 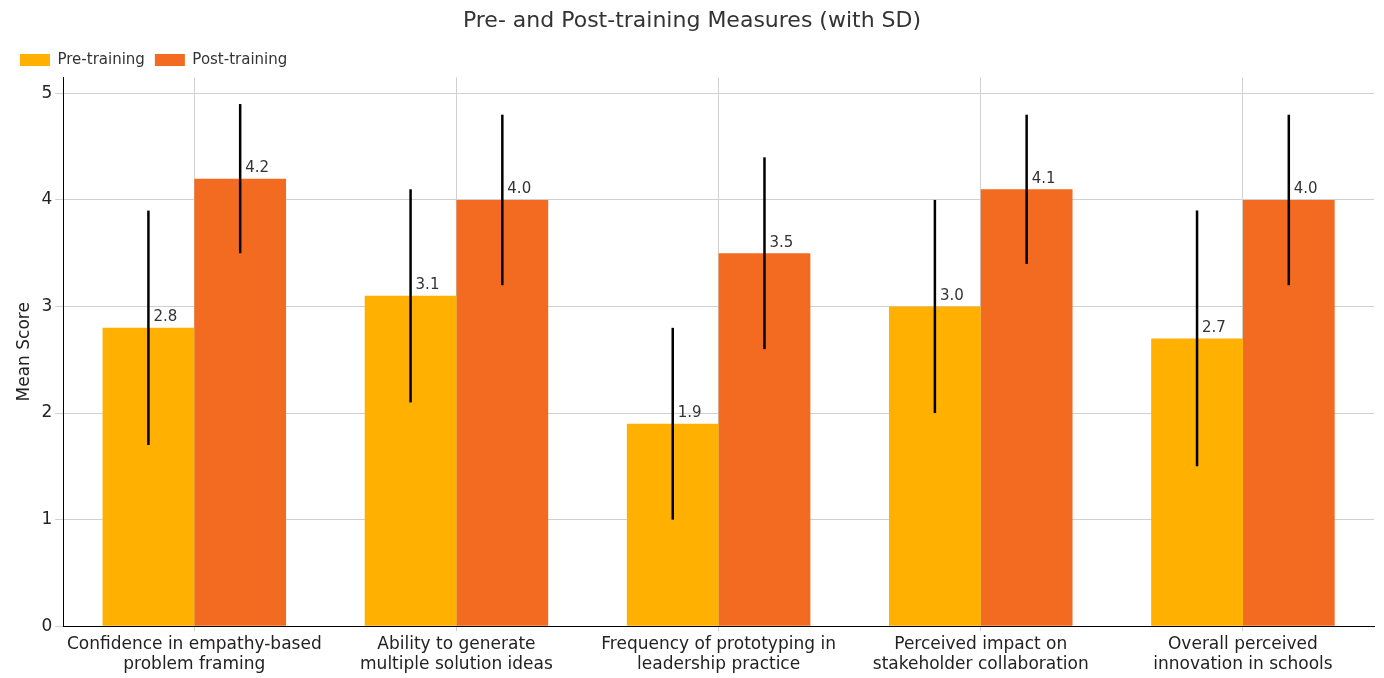 What do you see at coordinates (22, 352) in the screenshot?
I see `y-axis-title: Mean Score` at bounding box center [22, 352].